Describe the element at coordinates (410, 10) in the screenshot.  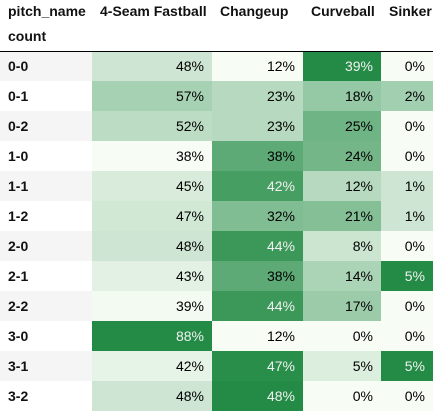
I see `column-header-sinker: Sinker` at that location.